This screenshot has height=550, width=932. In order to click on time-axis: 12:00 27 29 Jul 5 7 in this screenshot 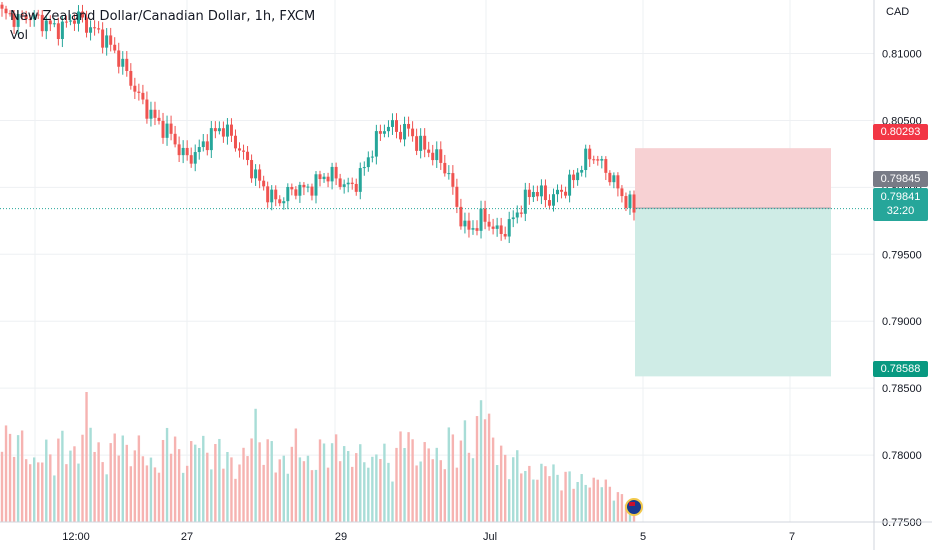, I will do `click(466, 532)`.